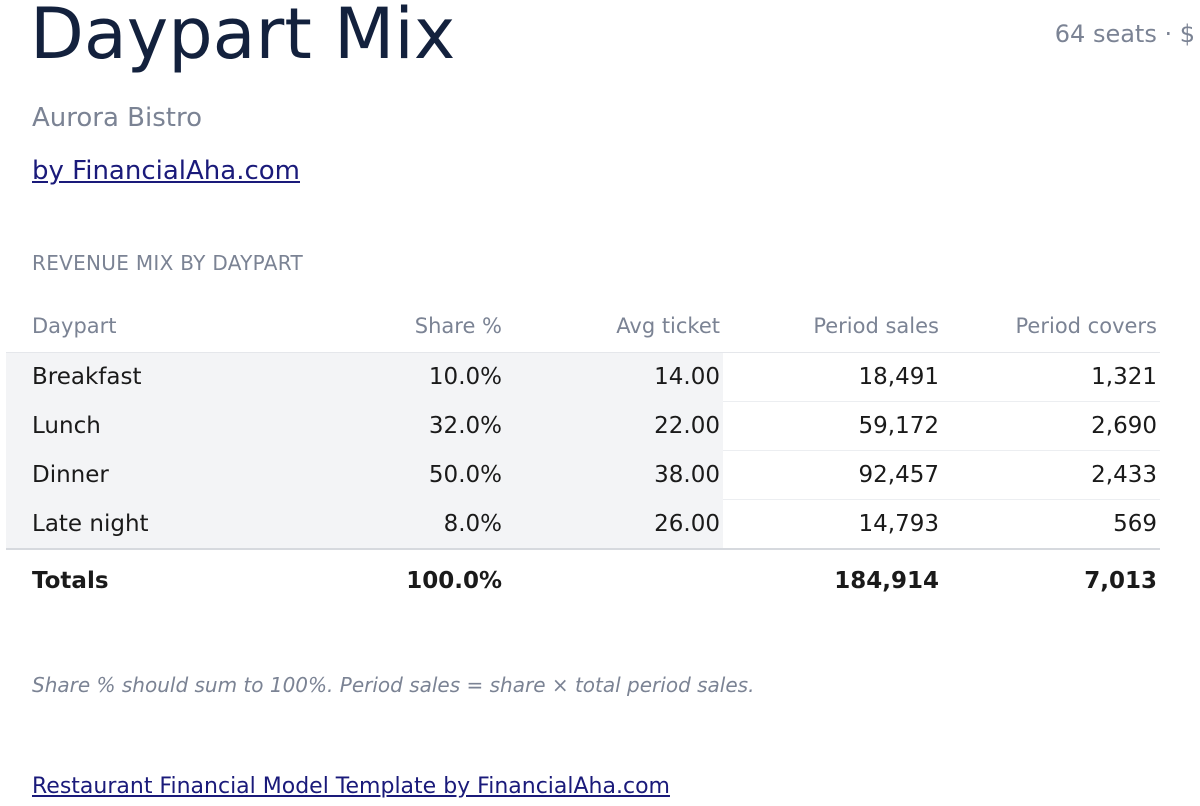 The image size is (1200, 806). What do you see at coordinates (614, 426) in the screenshot?
I see `table-cell: 22.00` at bounding box center [614, 426].